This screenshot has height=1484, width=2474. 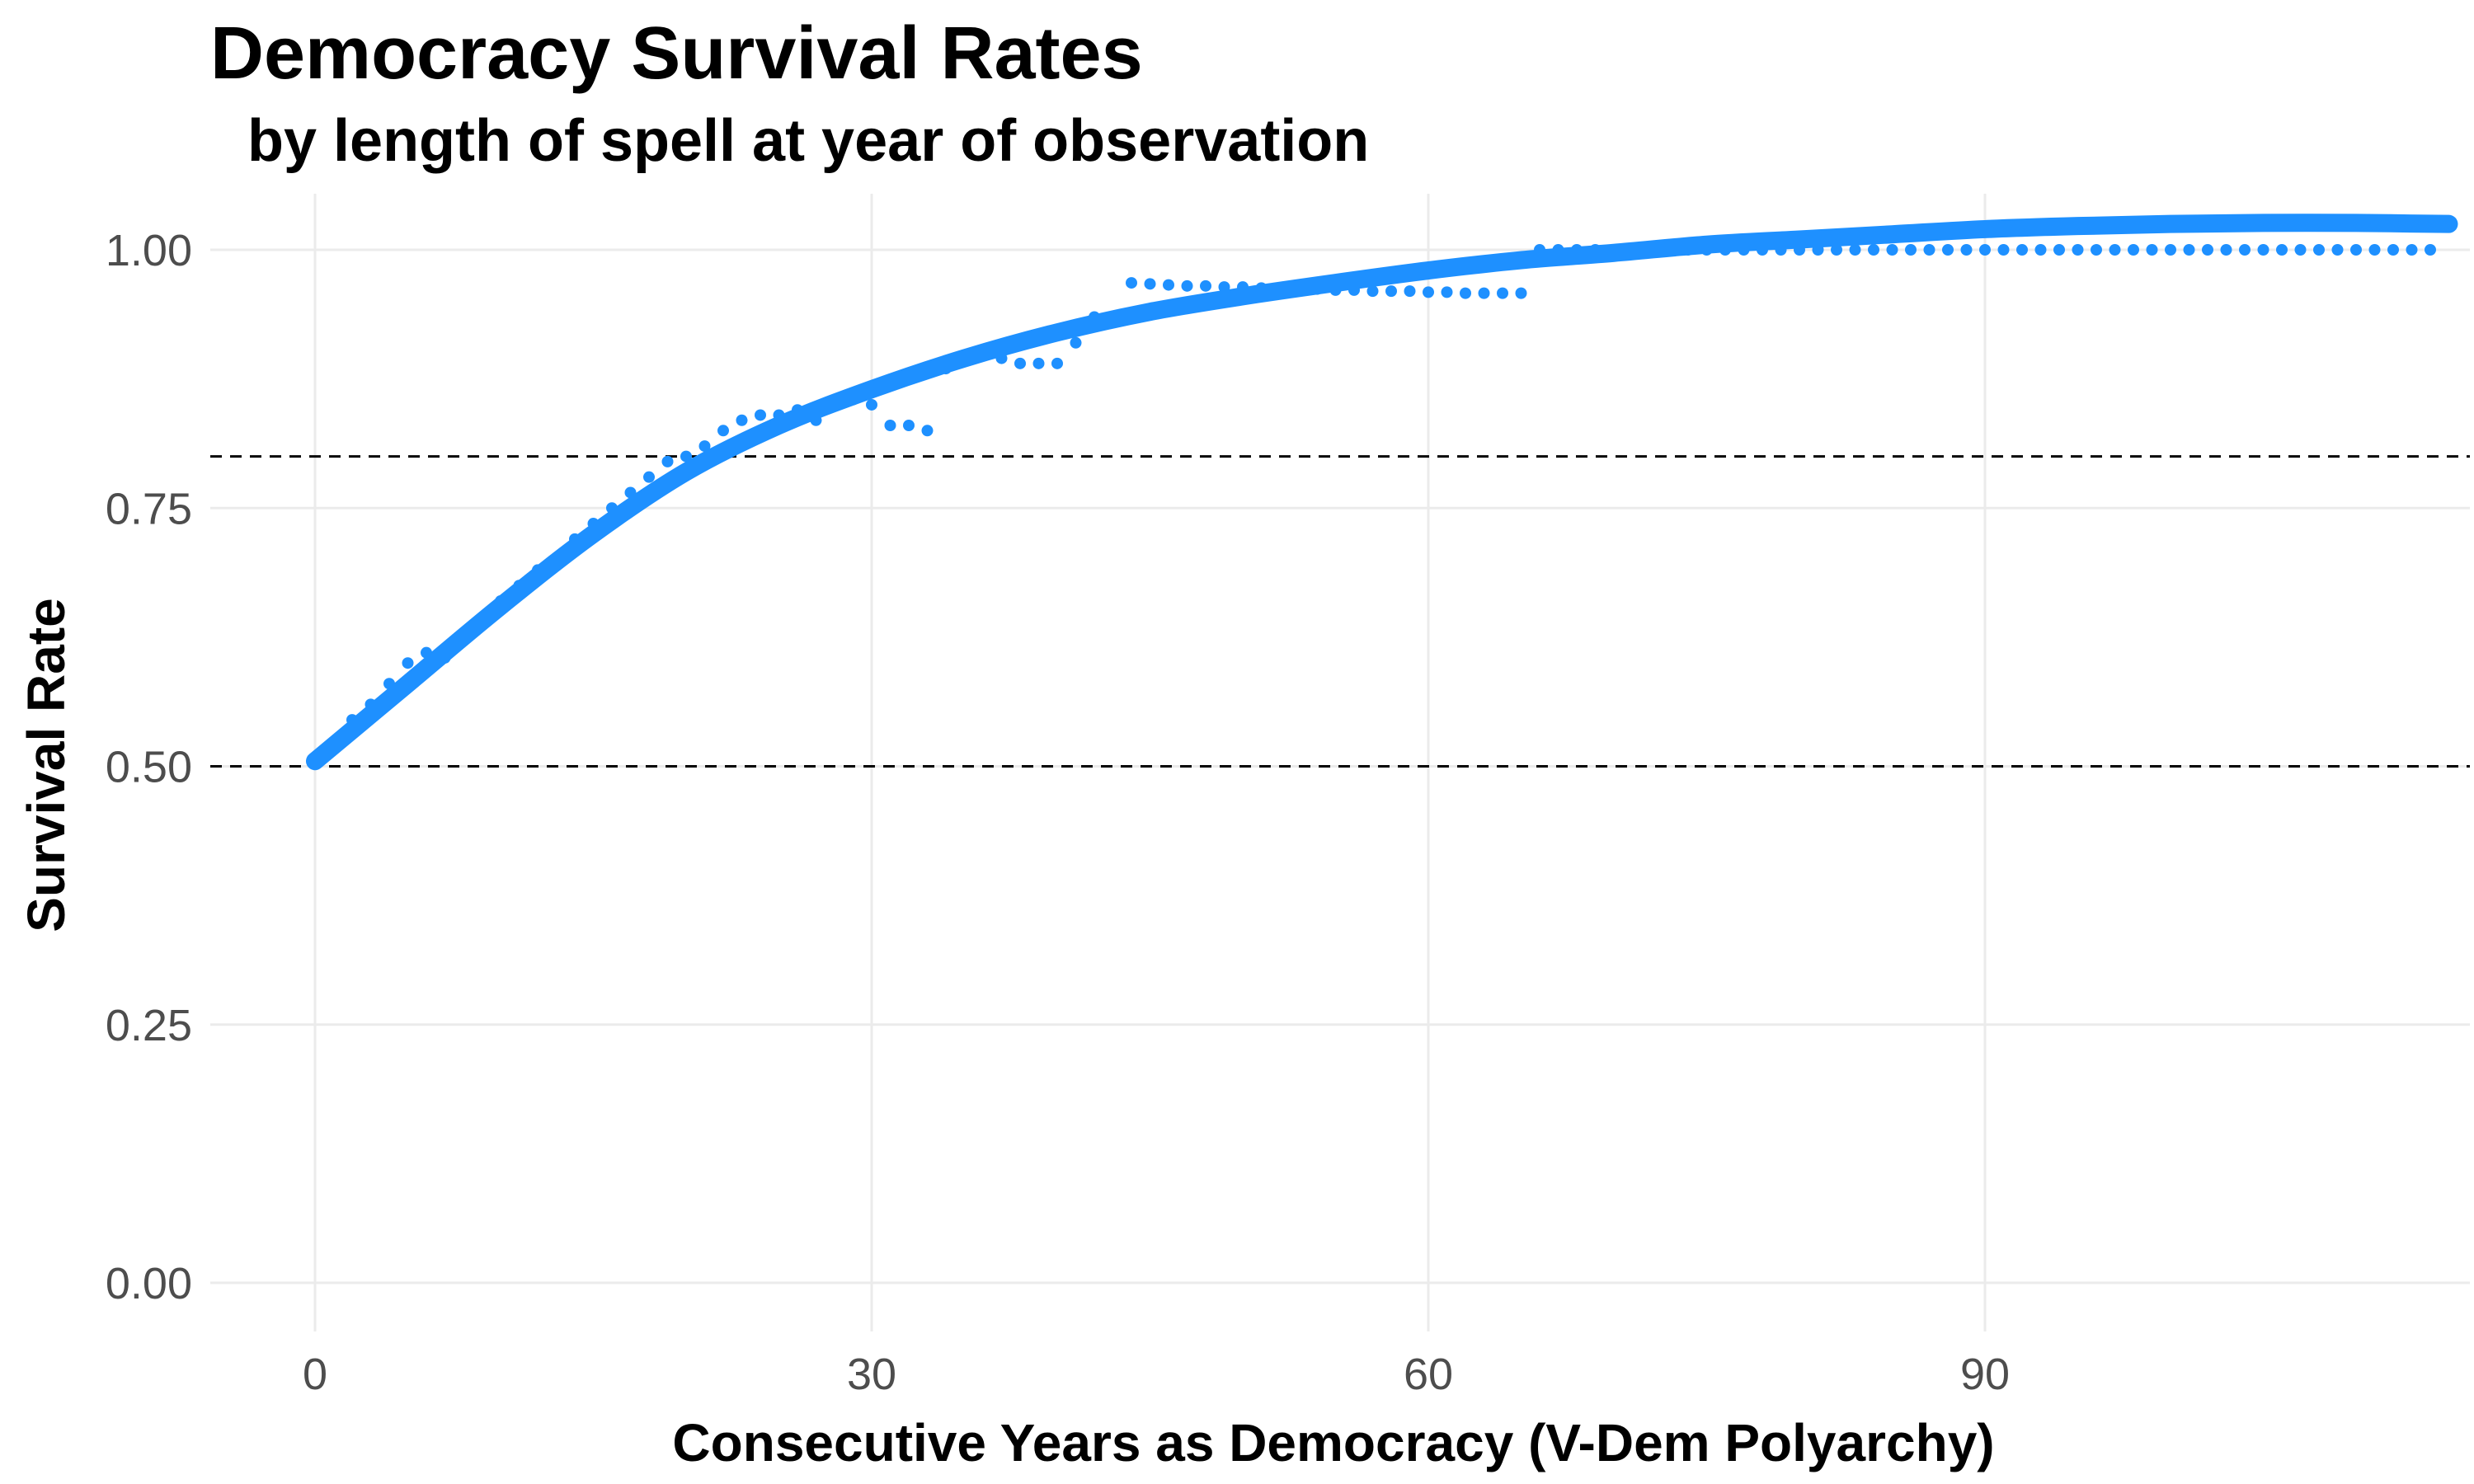 I want to click on y-tick-label: 0.00, so click(x=149, y=1283).